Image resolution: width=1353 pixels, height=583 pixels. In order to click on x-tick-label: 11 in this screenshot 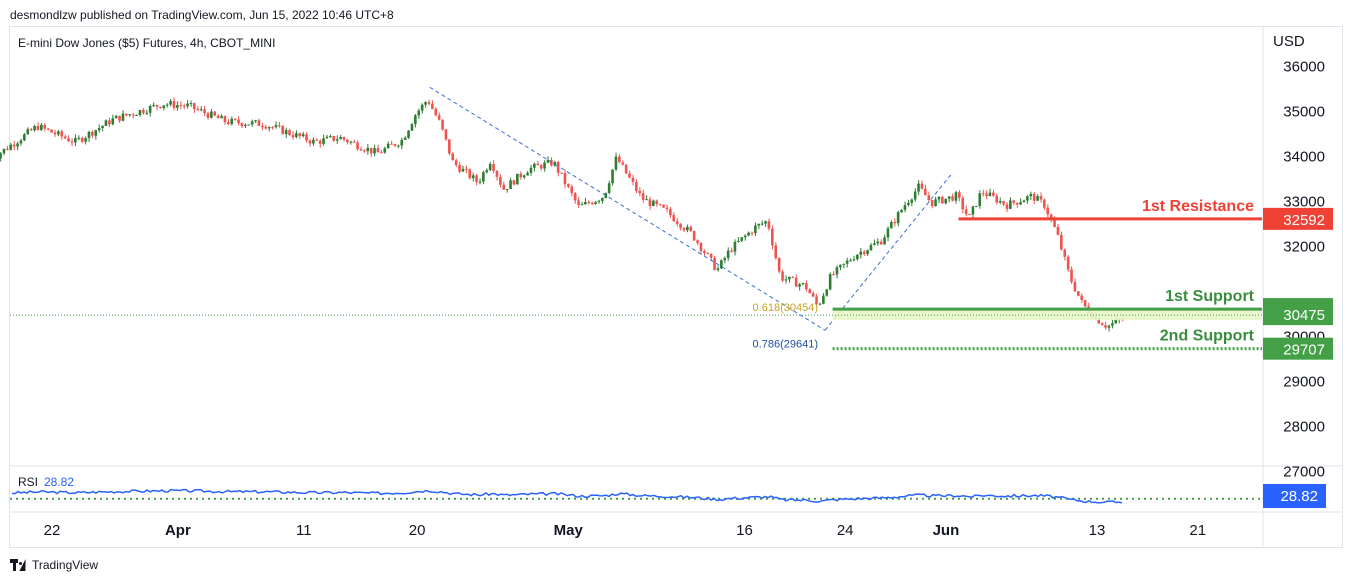, I will do `click(304, 530)`.